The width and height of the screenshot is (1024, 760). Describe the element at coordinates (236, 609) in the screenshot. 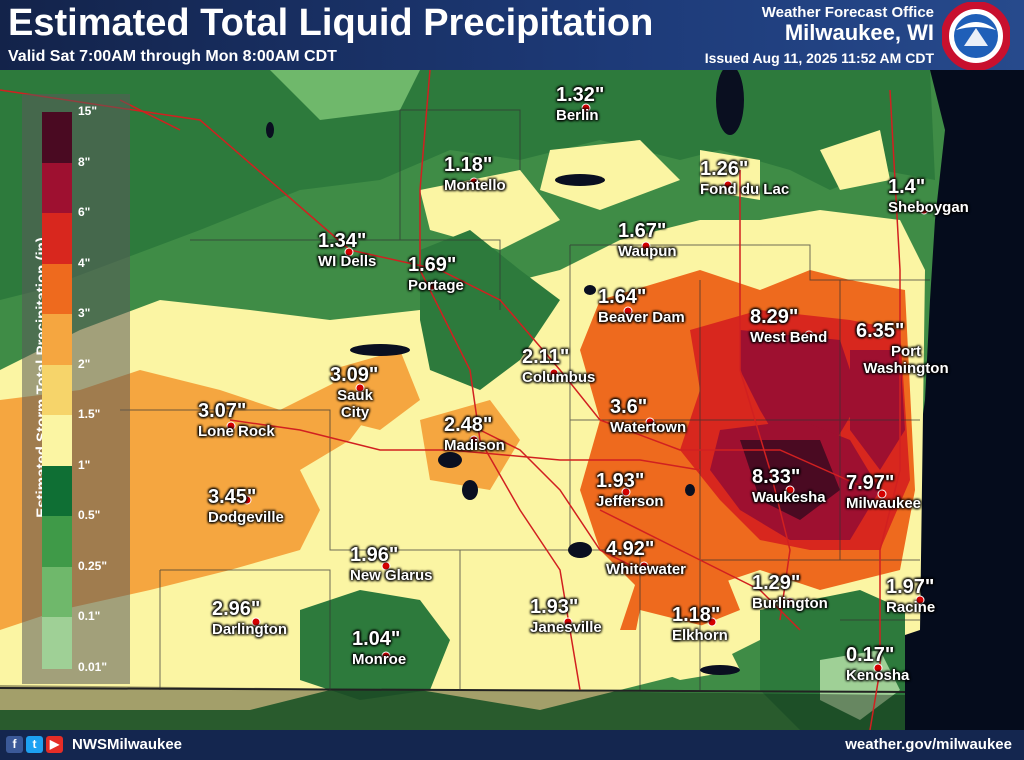

I see `city-precip-value: 2.96"` at that location.